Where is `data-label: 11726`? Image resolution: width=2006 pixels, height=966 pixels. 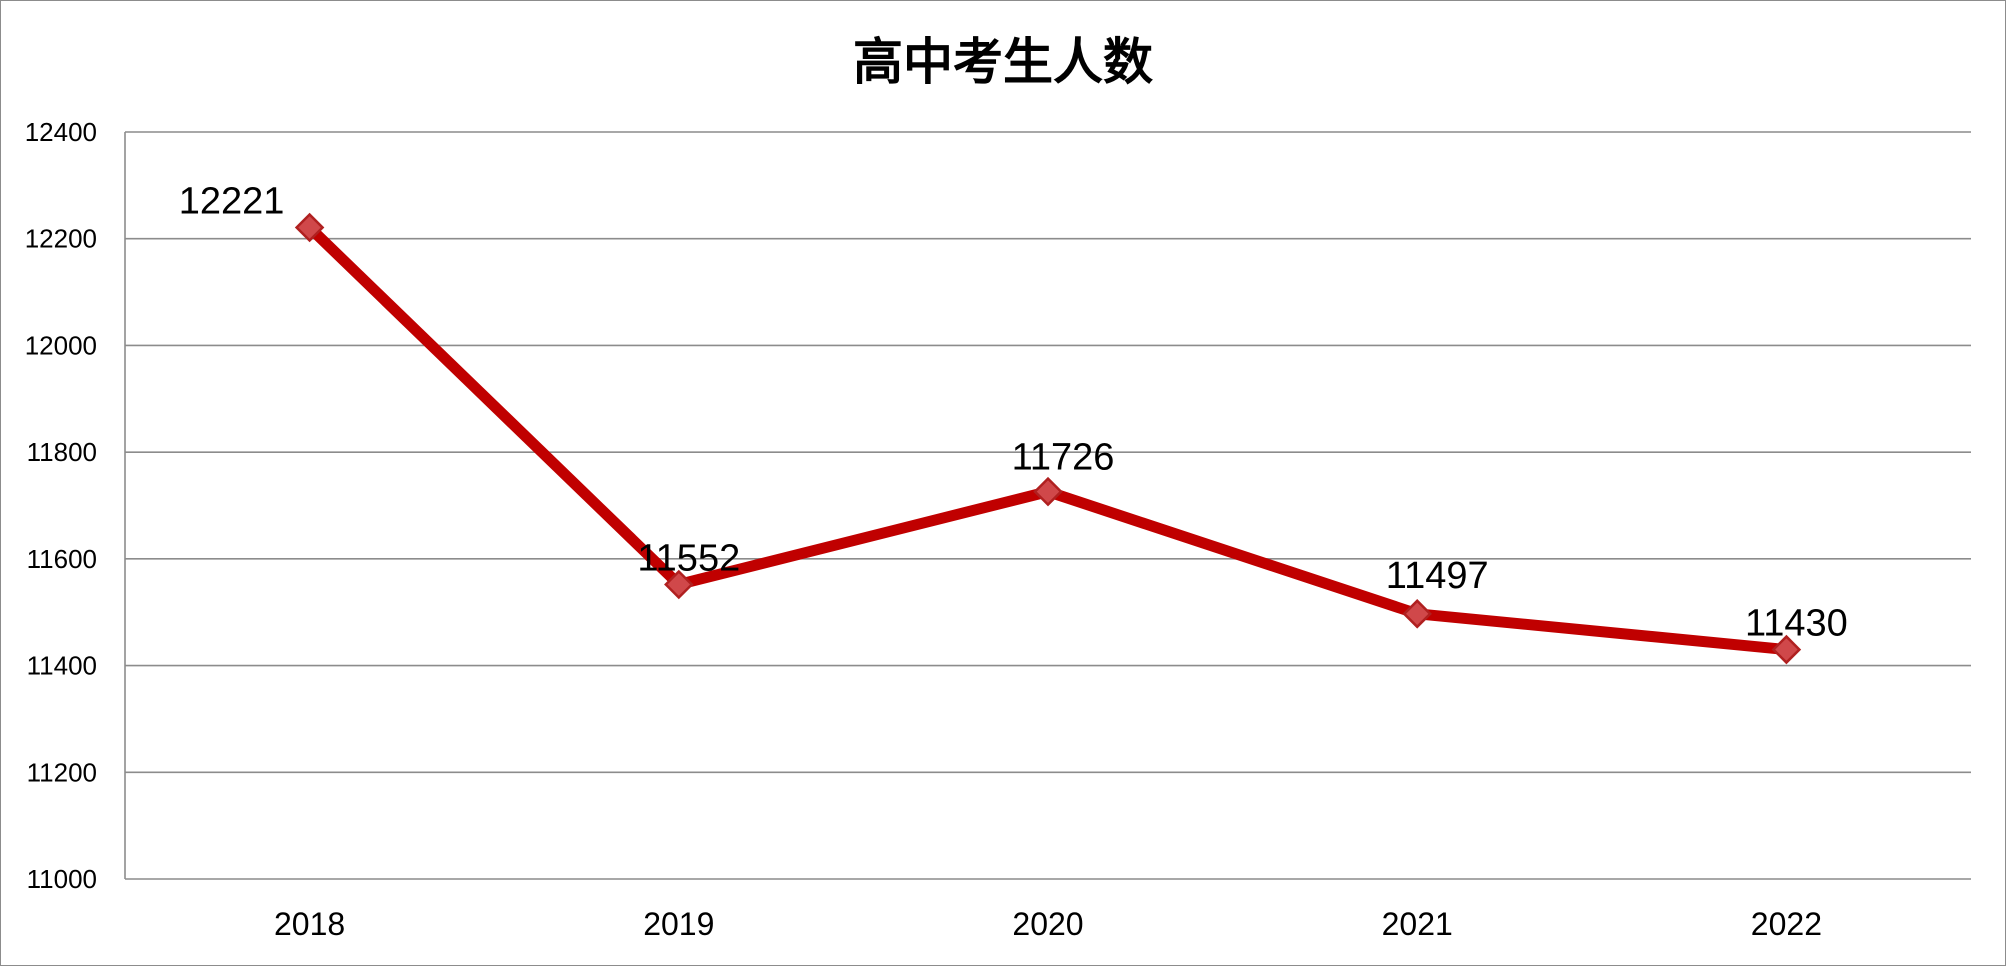 data-label: 11726 is located at coordinates (1063, 458).